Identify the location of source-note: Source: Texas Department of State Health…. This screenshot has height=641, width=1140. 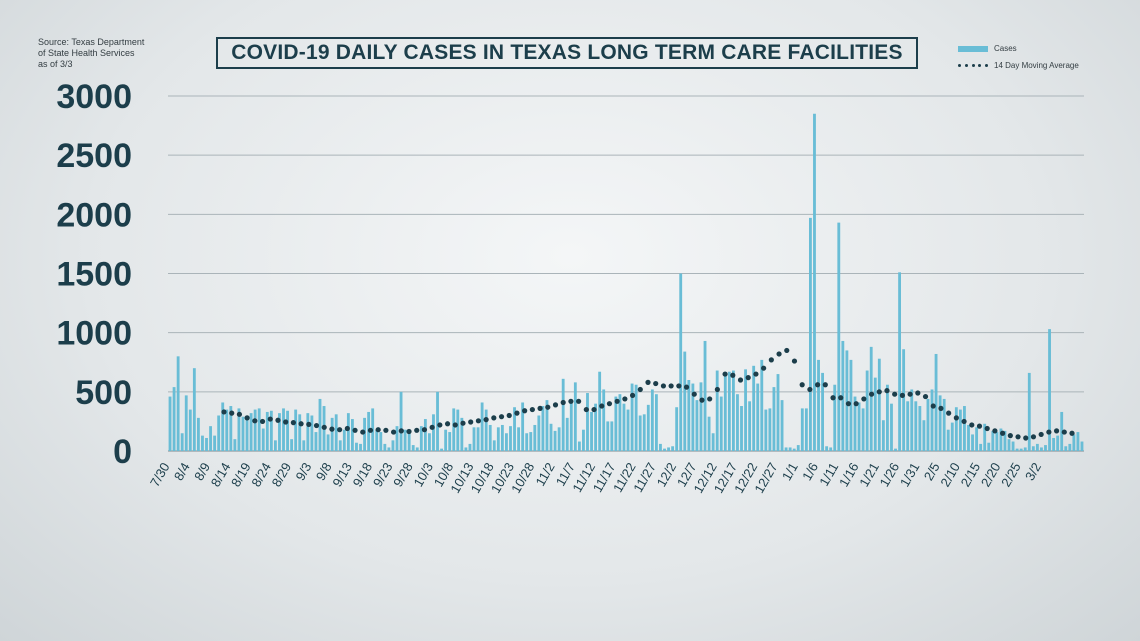
(91, 53).